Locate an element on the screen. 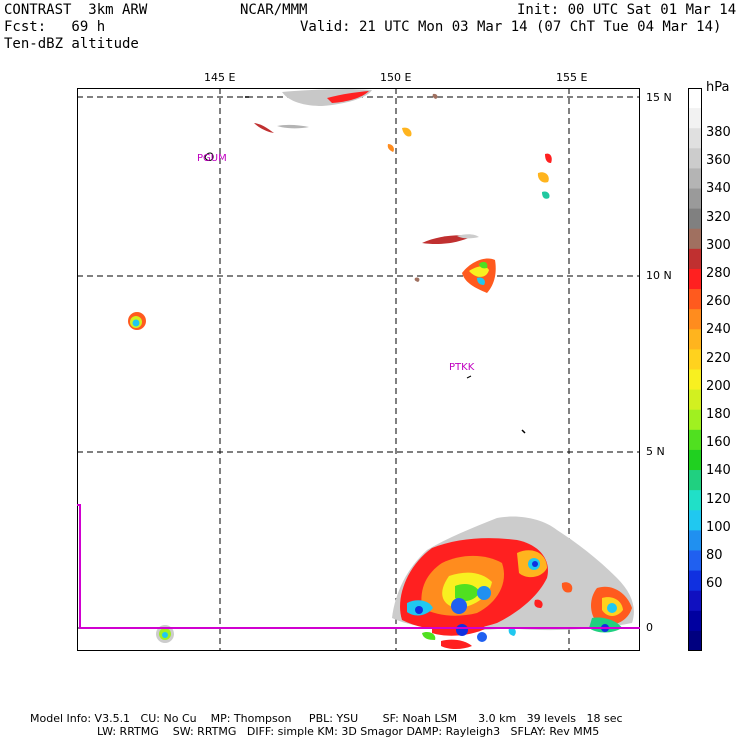 This screenshot has width=740, height=740. colorbar is located at coordinates (695, 369).